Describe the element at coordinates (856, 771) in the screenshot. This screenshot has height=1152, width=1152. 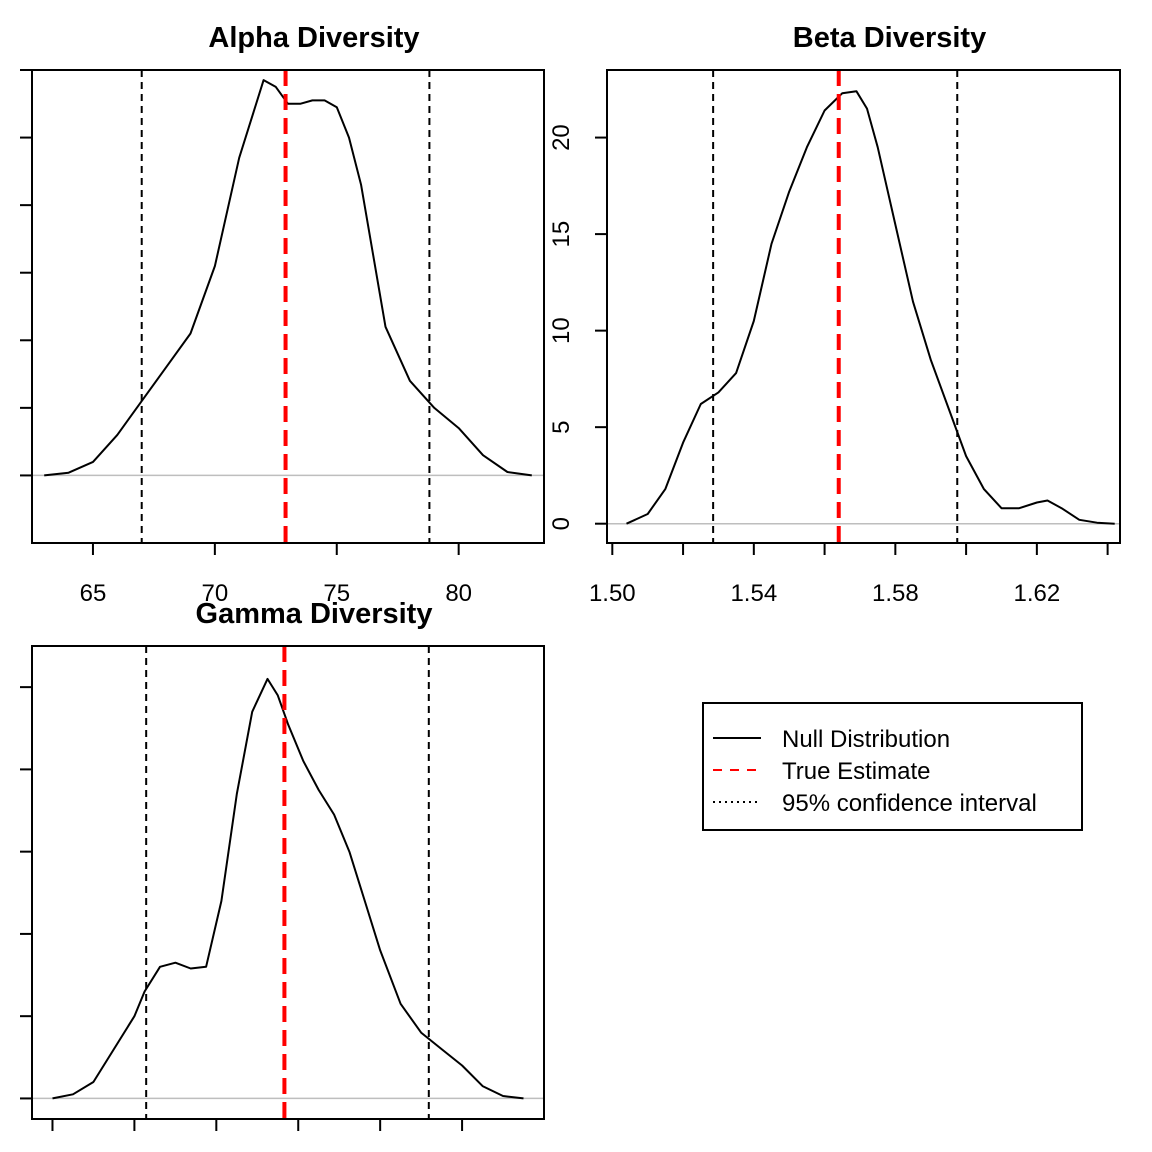
I see `legend-label: True Estimate` at that location.